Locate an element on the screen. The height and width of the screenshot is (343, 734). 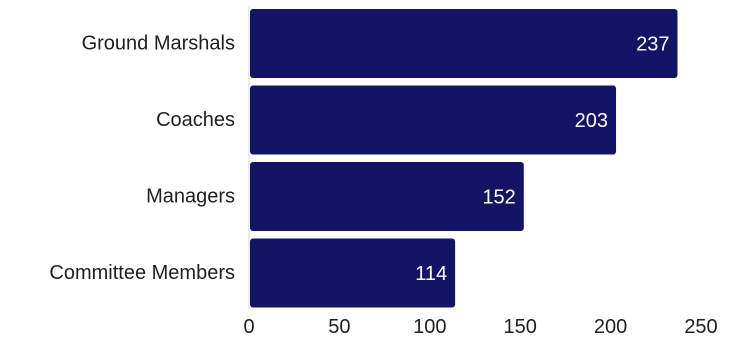
category-label-coaches: Coaches is located at coordinates (195, 120).